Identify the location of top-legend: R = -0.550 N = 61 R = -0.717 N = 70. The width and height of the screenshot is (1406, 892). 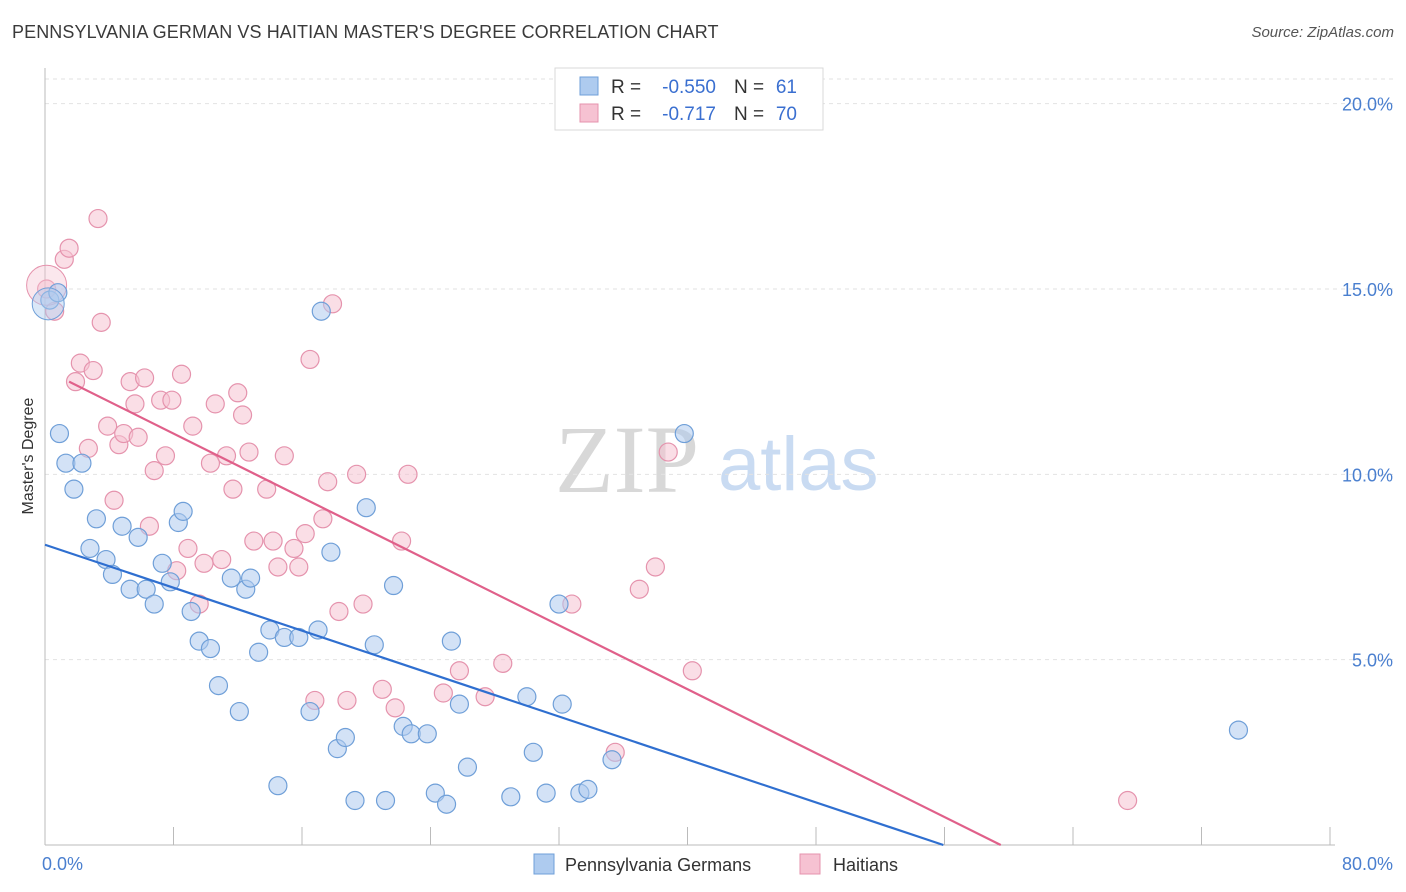
(689, 99).